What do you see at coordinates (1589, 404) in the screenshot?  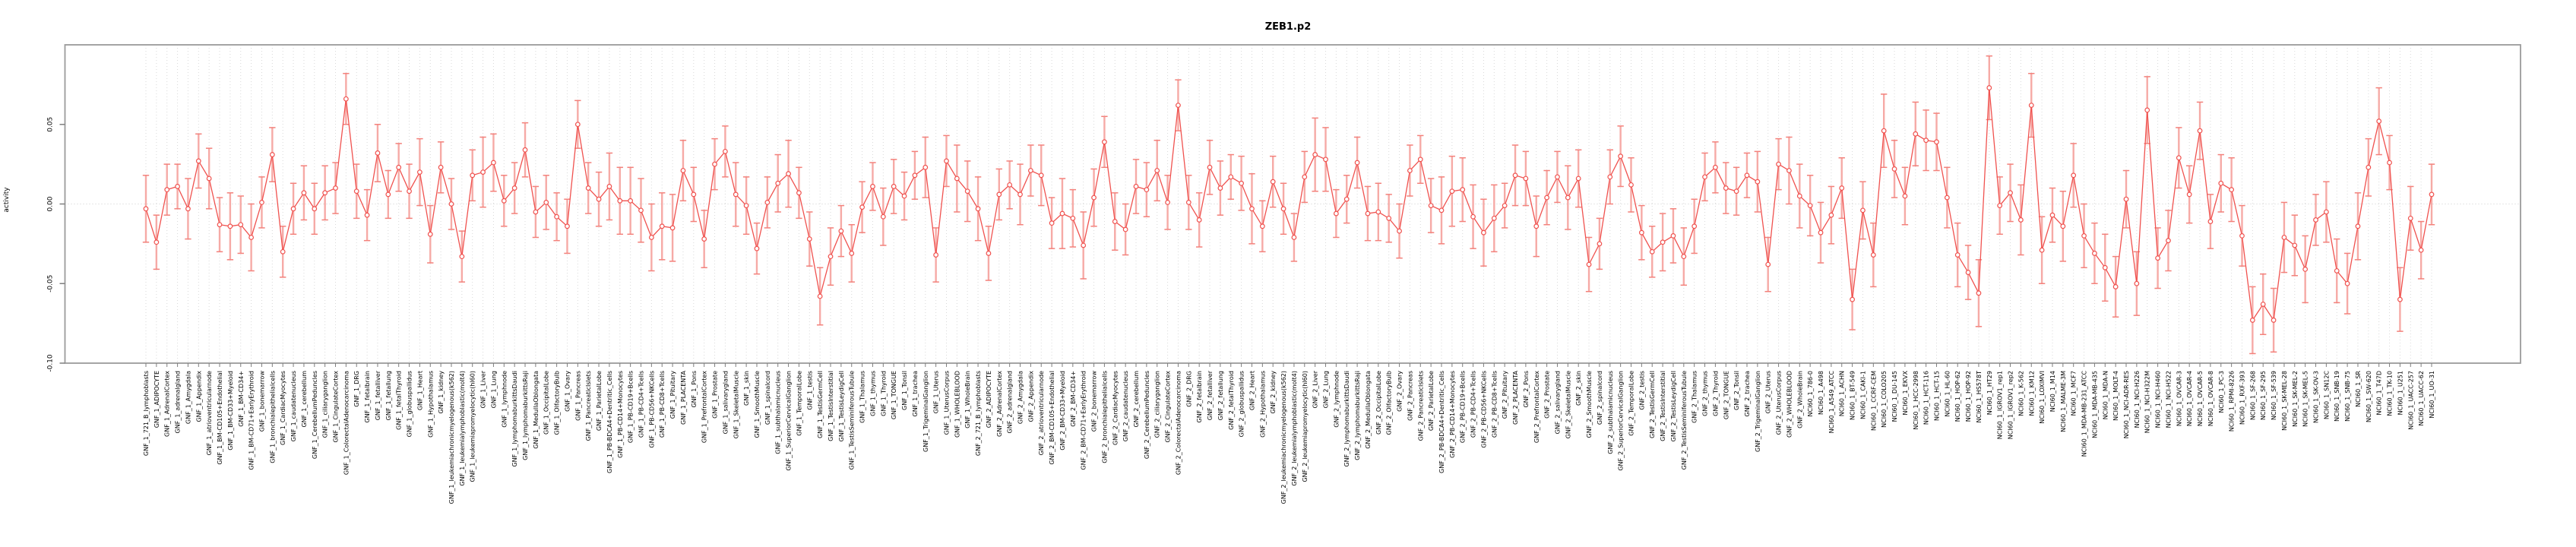 I see `x-tick-label: GNF_2_SmoothMuscle` at bounding box center [1589, 404].